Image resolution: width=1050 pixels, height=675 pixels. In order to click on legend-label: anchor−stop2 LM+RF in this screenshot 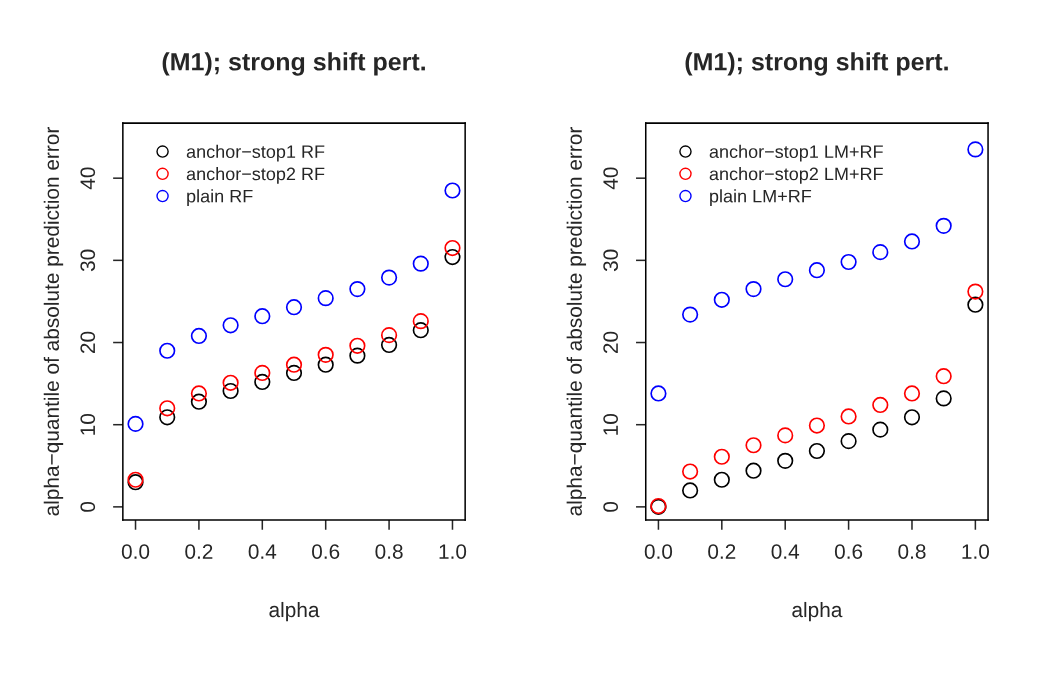, I will do `click(796, 175)`.